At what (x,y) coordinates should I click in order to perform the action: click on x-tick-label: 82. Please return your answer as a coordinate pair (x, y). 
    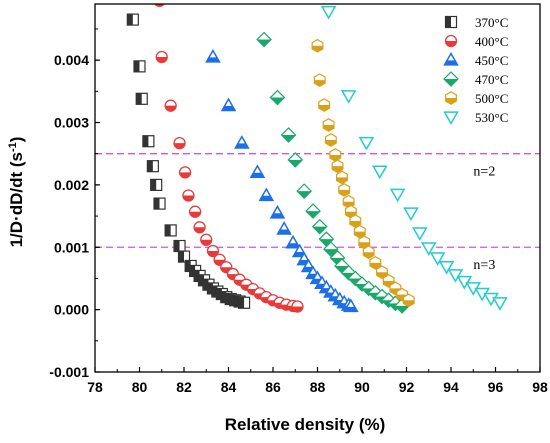
    Looking at the image, I should click on (184, 387).